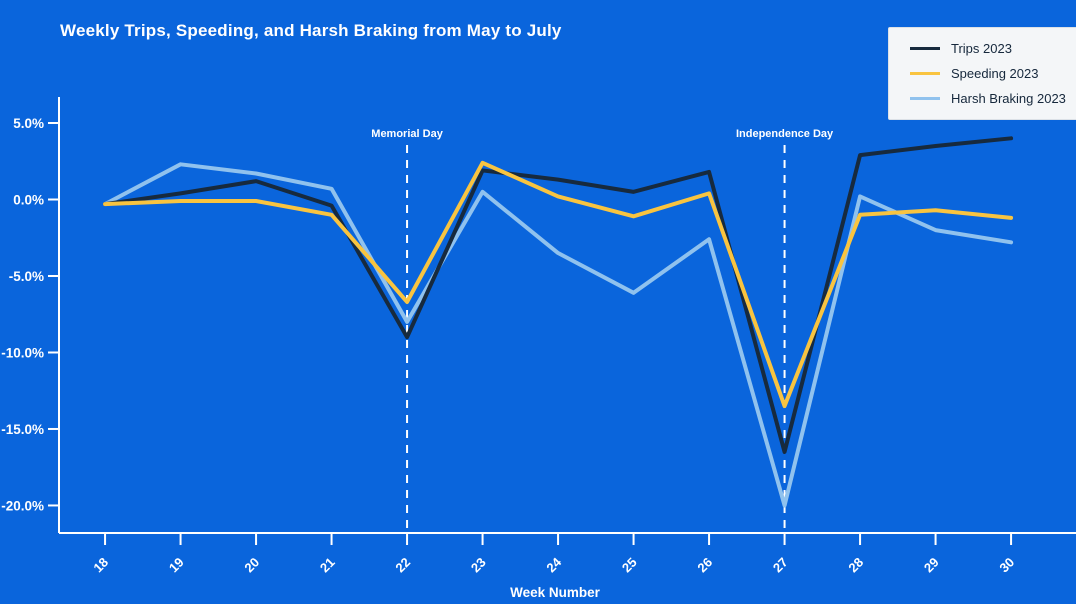 Image resolution: width=1076 pixels, height=604 pixels. I want to click on y-tick-label: -15.0%, so click(22, 429).